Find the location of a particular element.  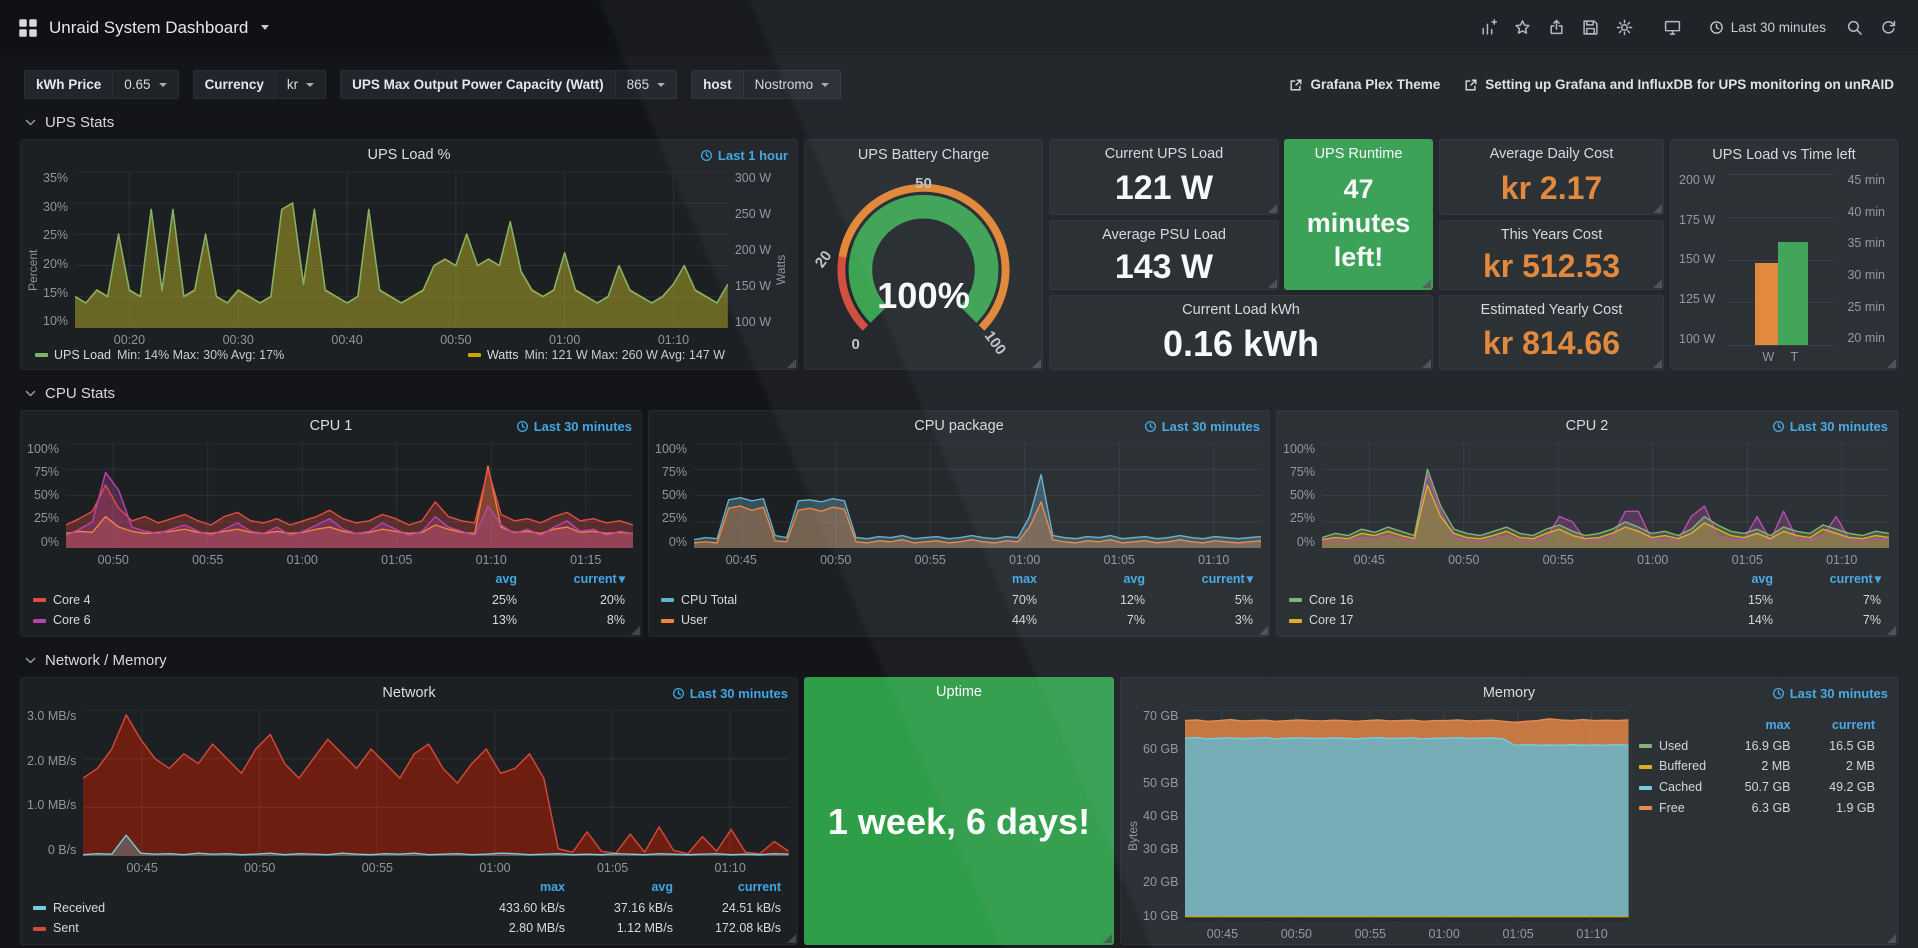

refresh-icon is located at coordinates (1888, 28).